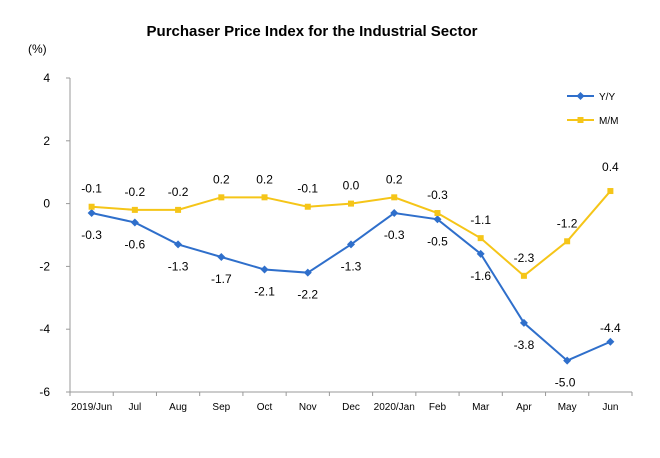 Image resolution: width=660 pixels, height=458 pixels. I want to click on x-tick-label: Feb, so click(438, 407).